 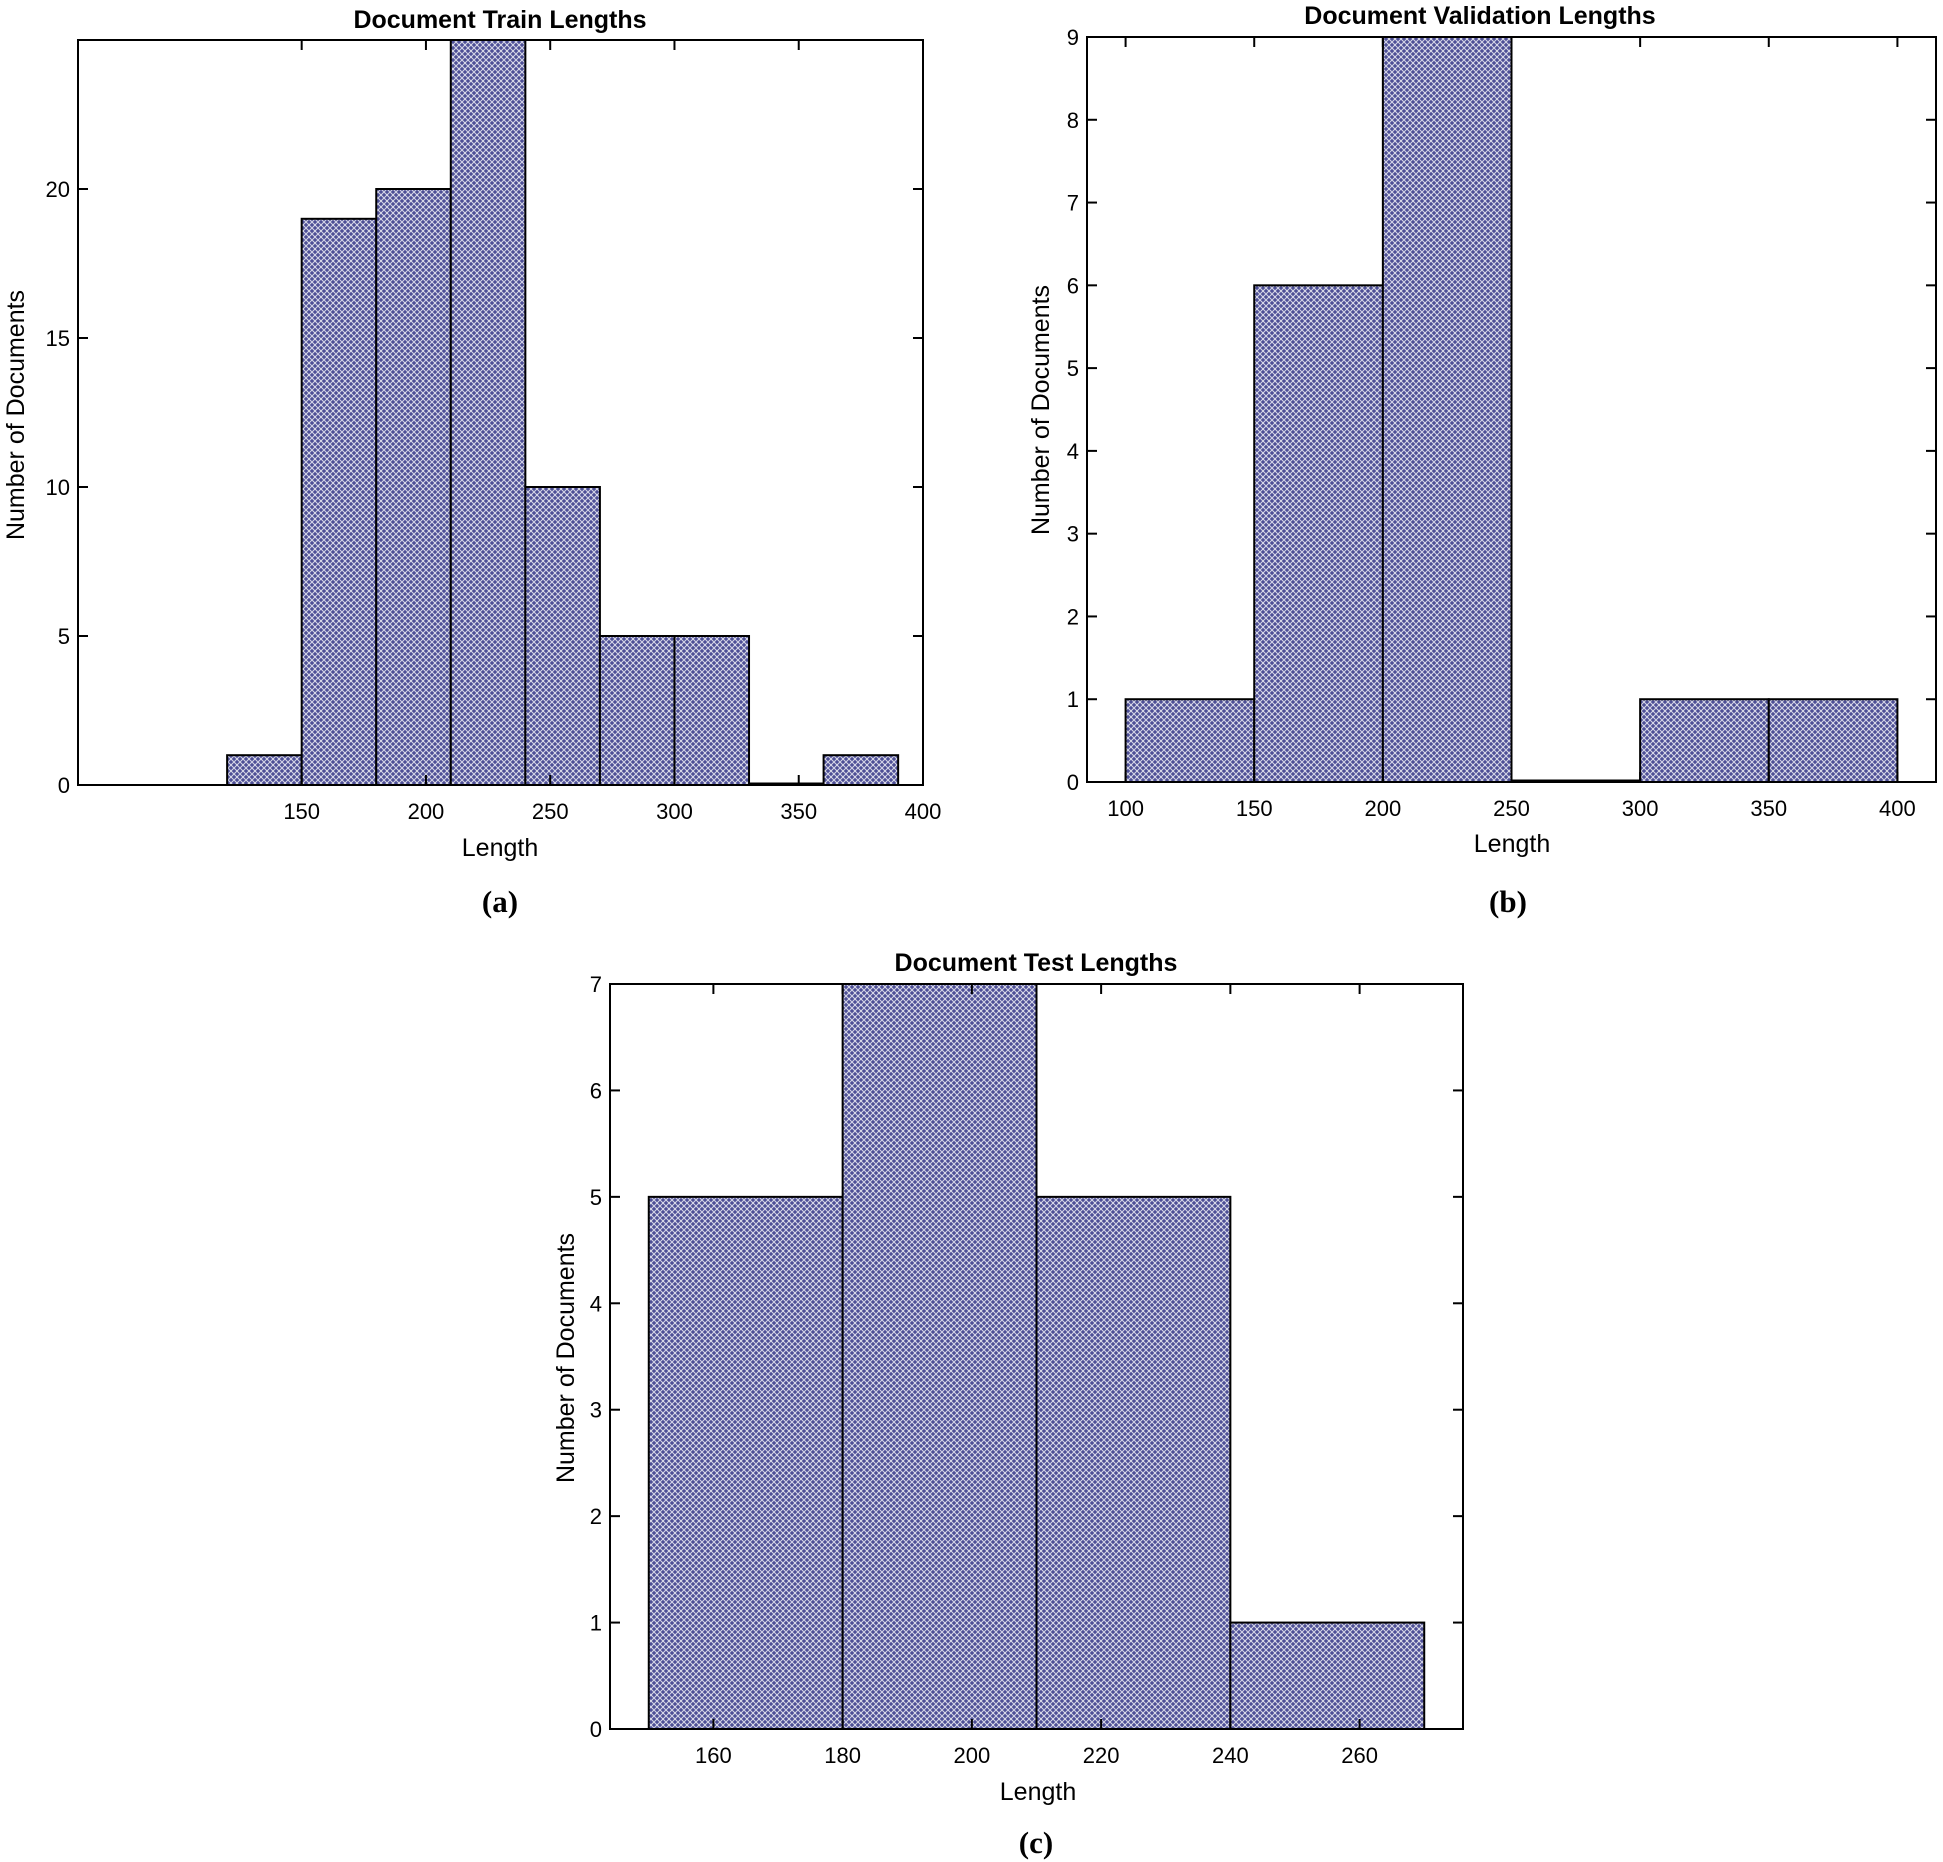 I want to click on x-tick-label: 240, so click(x=1230, y=1755).